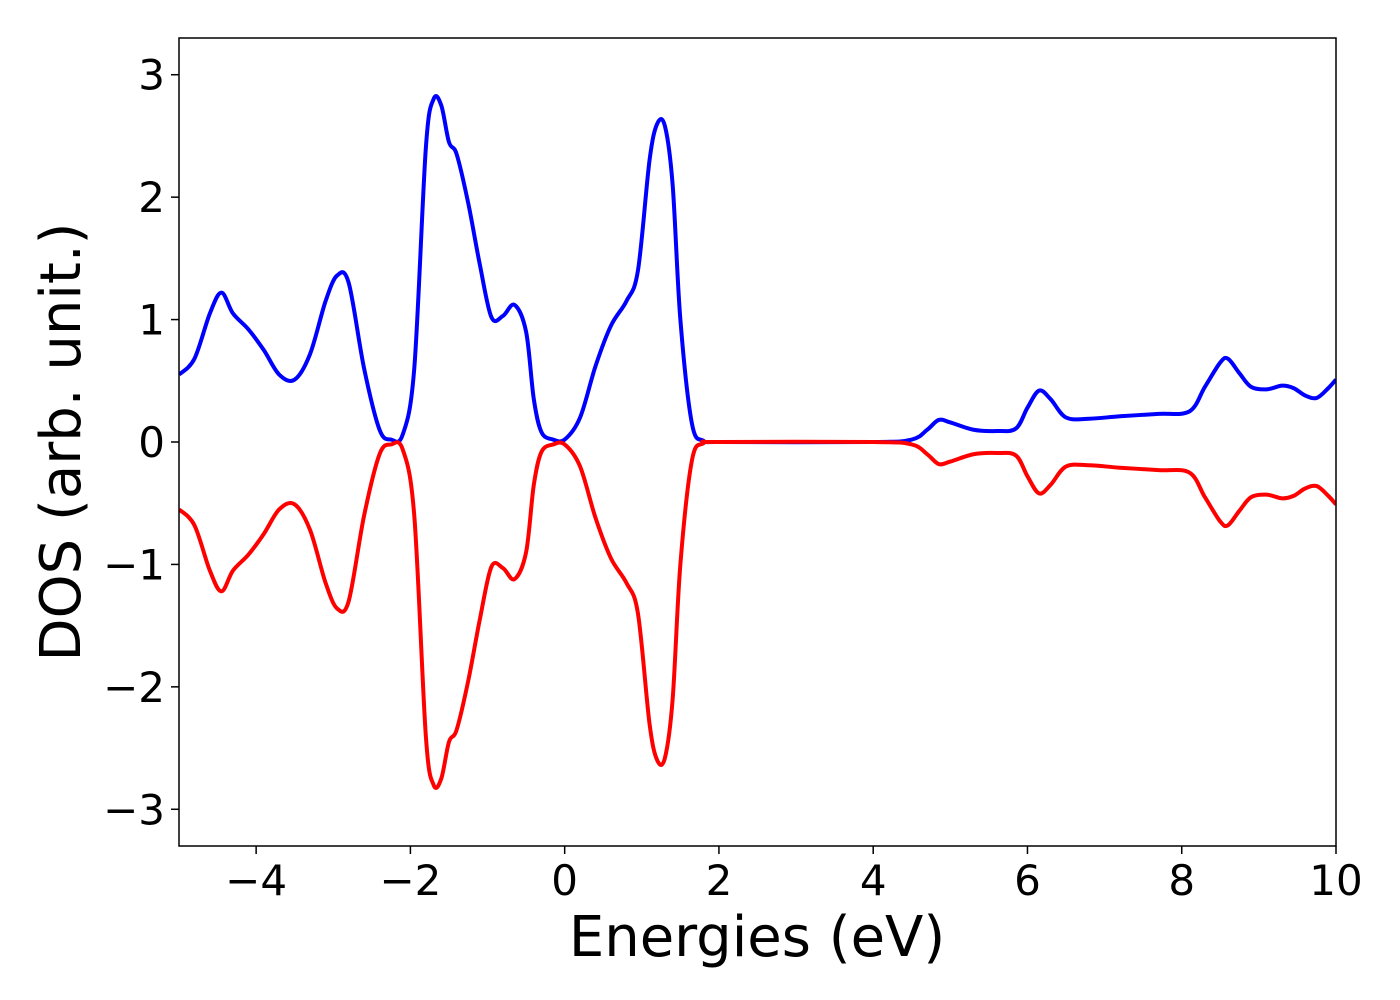 The width and height of the screenshot is (1400, 1000). I want to click on y-axis-title: DOS (arb. unit.), so click(61, 441).